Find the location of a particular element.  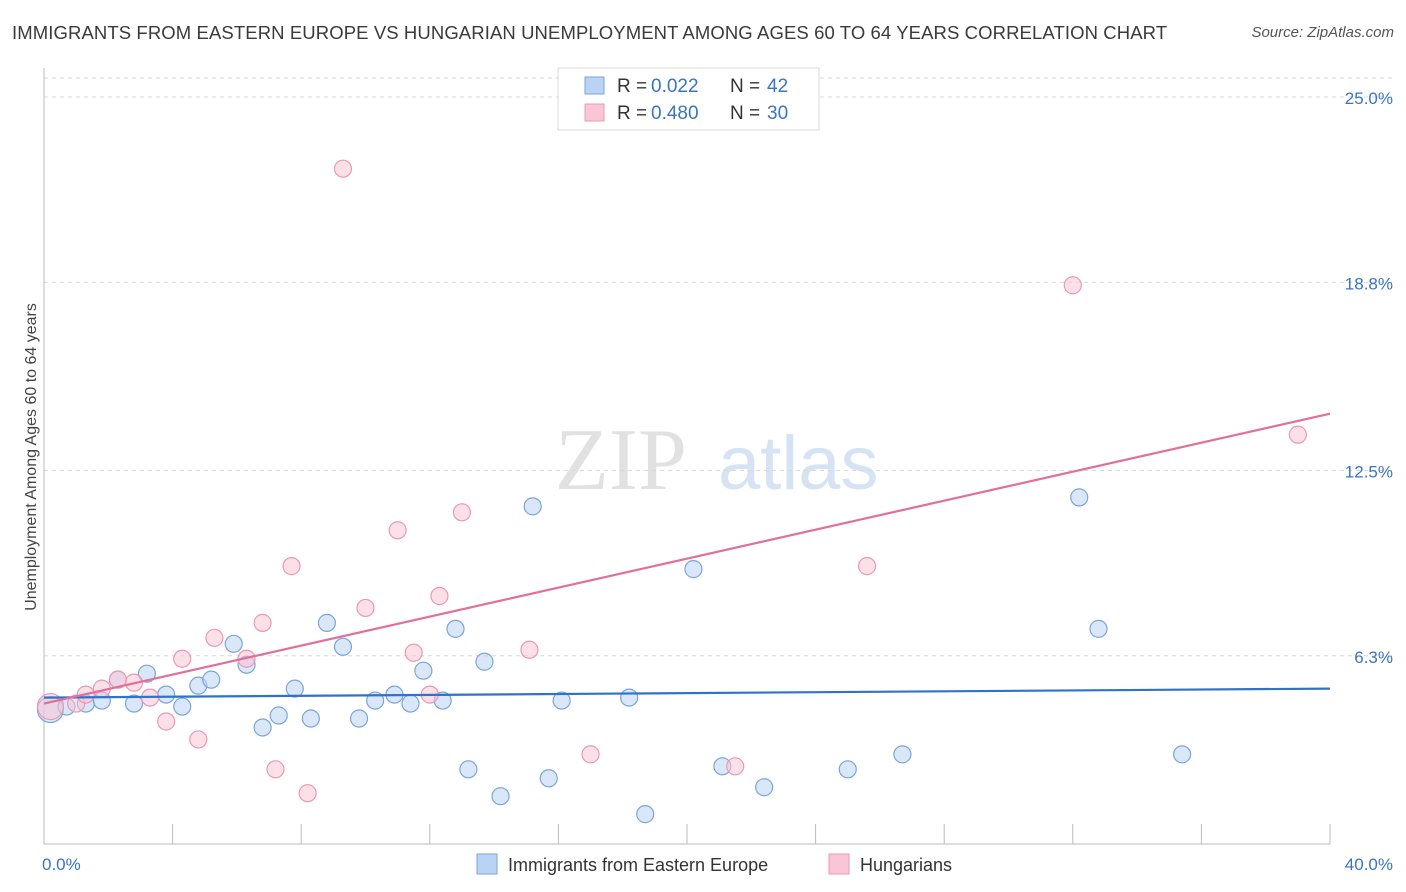

x-tick-label: 0.0% is located at coordinates (61, 864).